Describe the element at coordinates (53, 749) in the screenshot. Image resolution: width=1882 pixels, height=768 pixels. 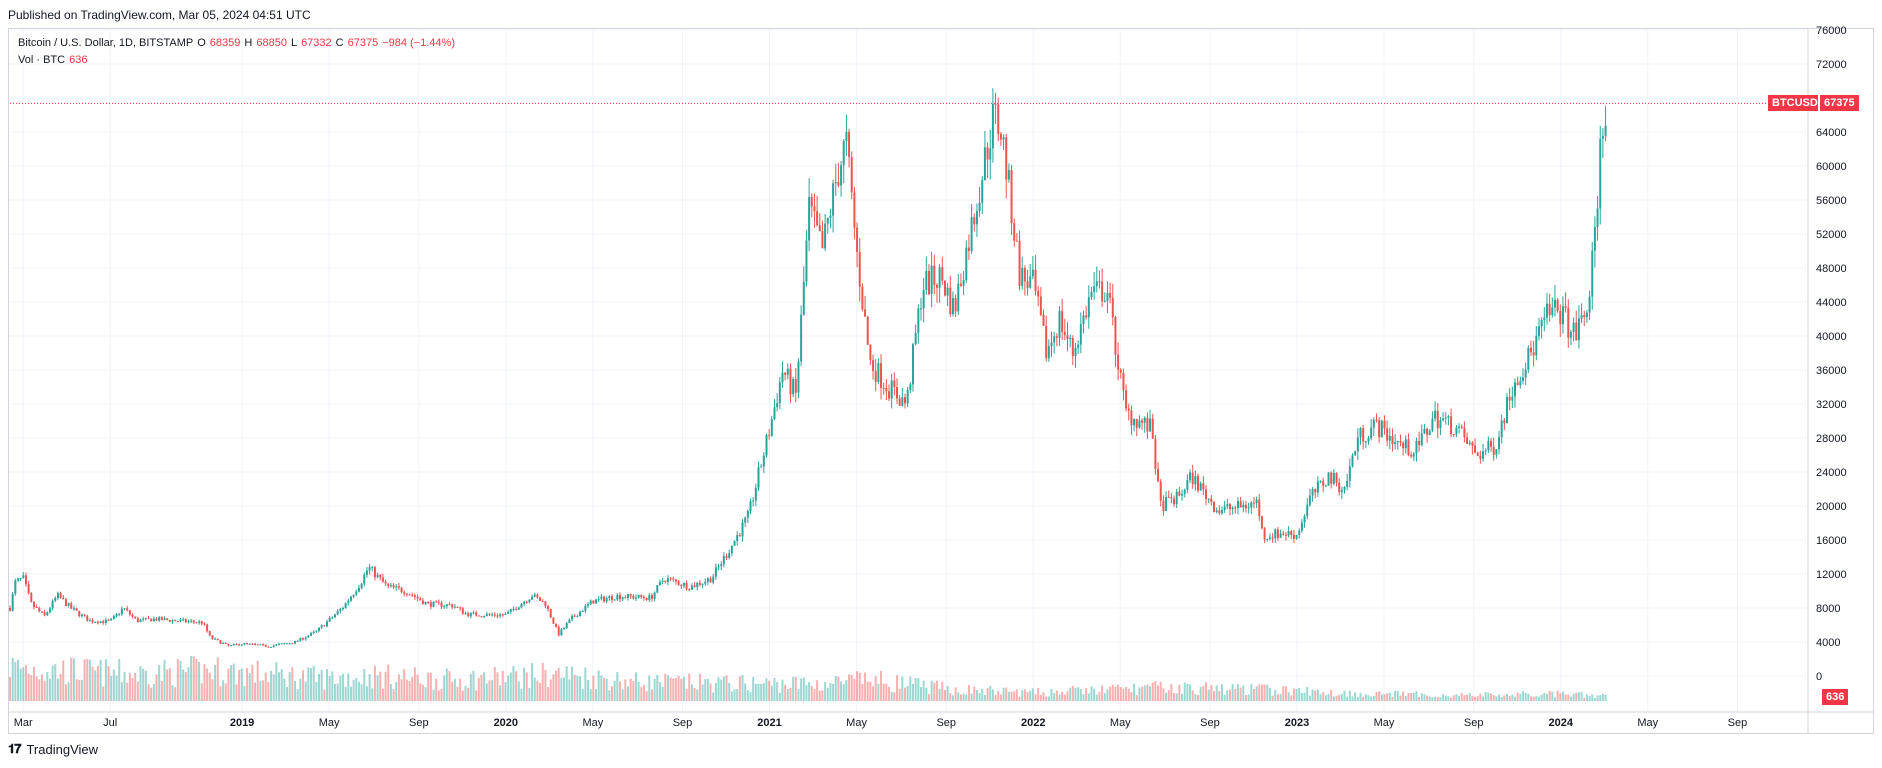
I see `footer-brand: 𝟏𝟕 TradingView` at that location.